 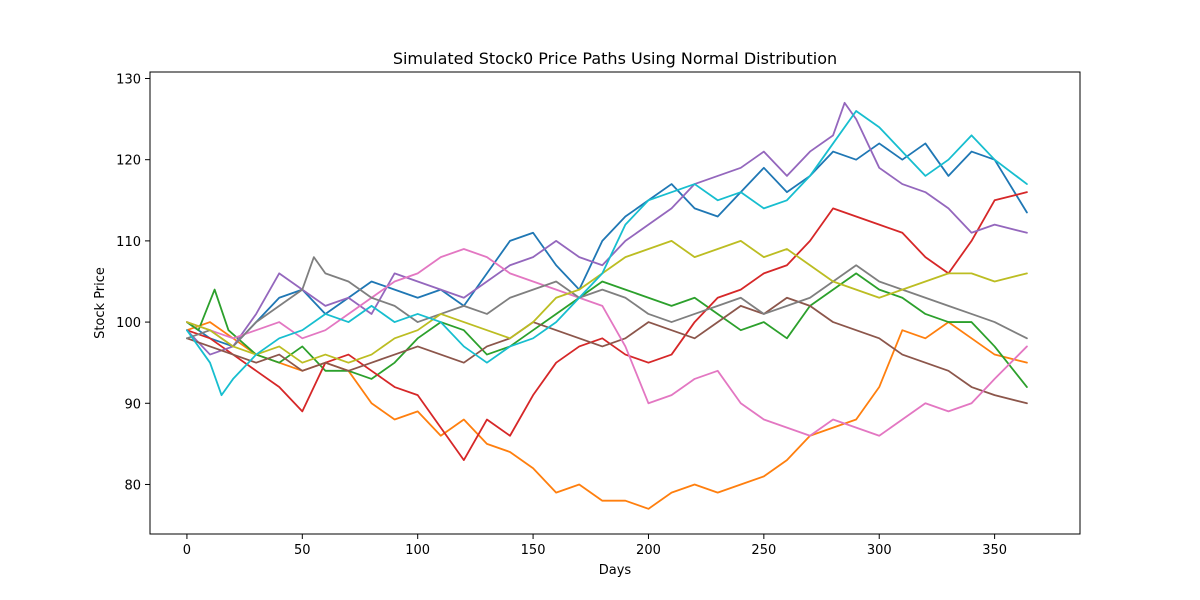 I want to click on y-tick-label: 120, so click(x=128, y=161).